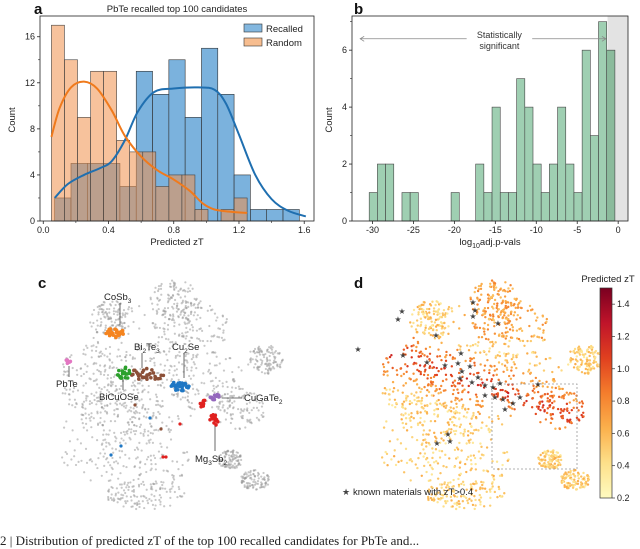 The height and width of the screenshot is (549, 640). Describe the element at coordinates (175, 198) in the screenshot. I see `histogram-bar-random` at that location.